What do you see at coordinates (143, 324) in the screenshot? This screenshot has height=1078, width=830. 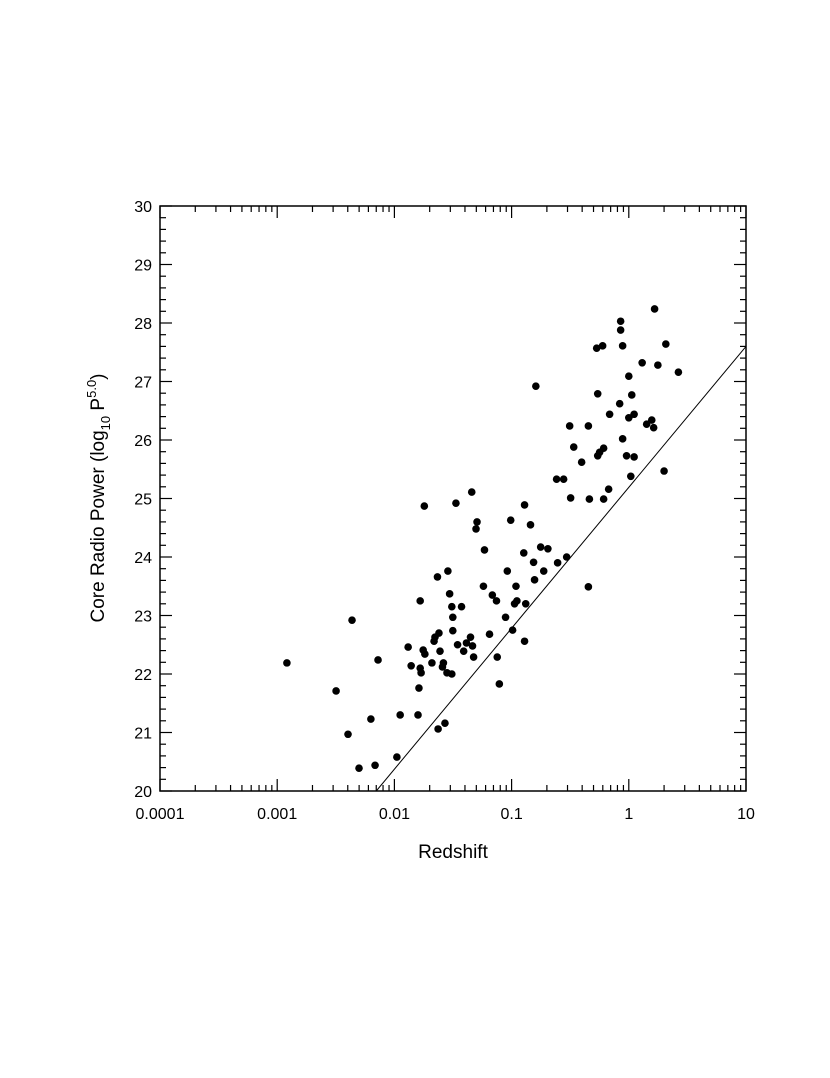 I see `y-tick-label: 28` at bounding box center [143, 324].